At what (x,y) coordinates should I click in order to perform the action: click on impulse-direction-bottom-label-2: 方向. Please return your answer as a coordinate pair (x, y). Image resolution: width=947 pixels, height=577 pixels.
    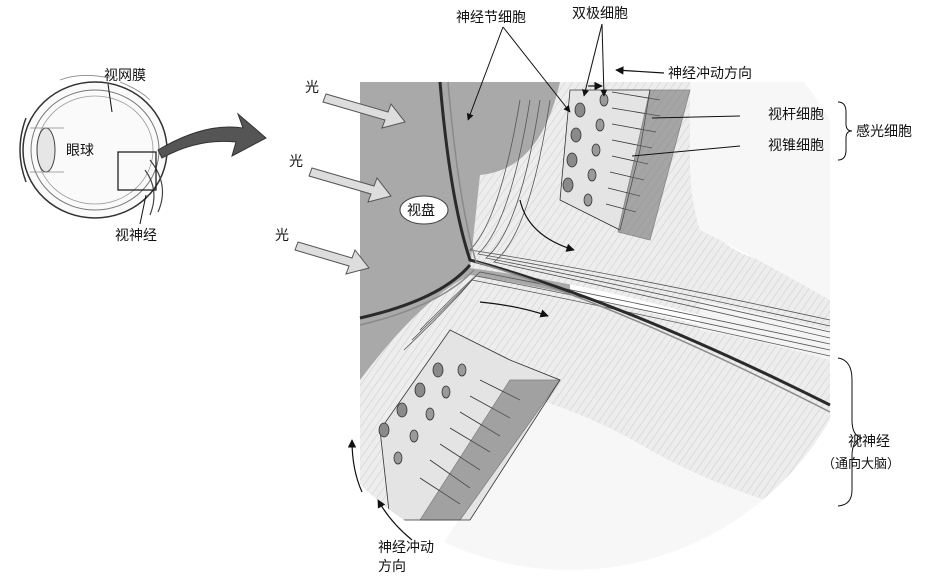
    Looking at the image, I should click on (392, 567).